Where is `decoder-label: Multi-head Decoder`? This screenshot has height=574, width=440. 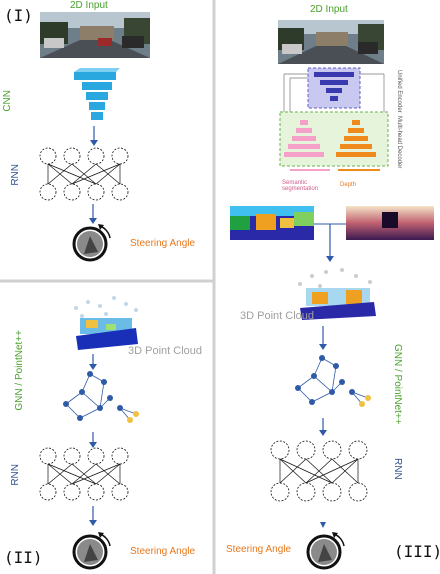
decoder-label: Multi-head Decoder is located at coordinates (399, 142).